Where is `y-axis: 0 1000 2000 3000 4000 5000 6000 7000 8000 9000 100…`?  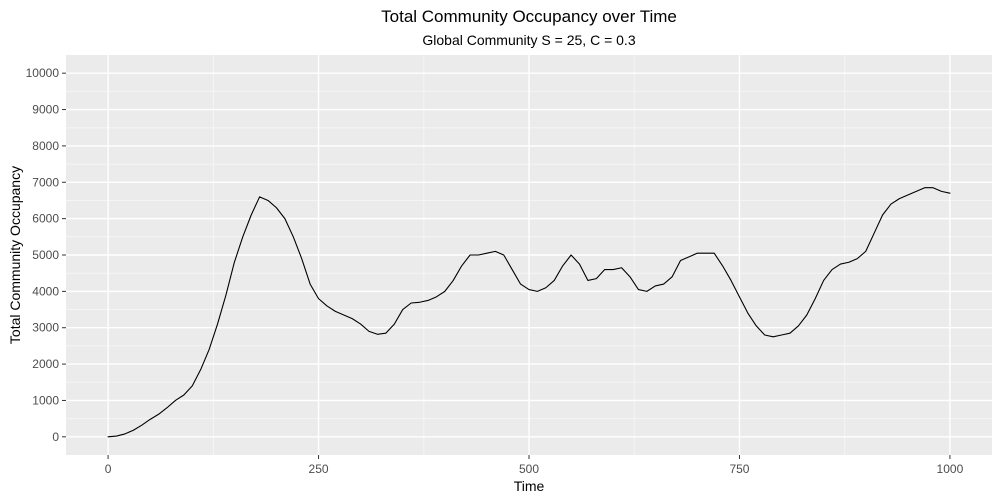
y-axis: 0 1000 2000 3000 4000 5000 6000 7000 8000 9000 100… is located at coordinates (46, 255).